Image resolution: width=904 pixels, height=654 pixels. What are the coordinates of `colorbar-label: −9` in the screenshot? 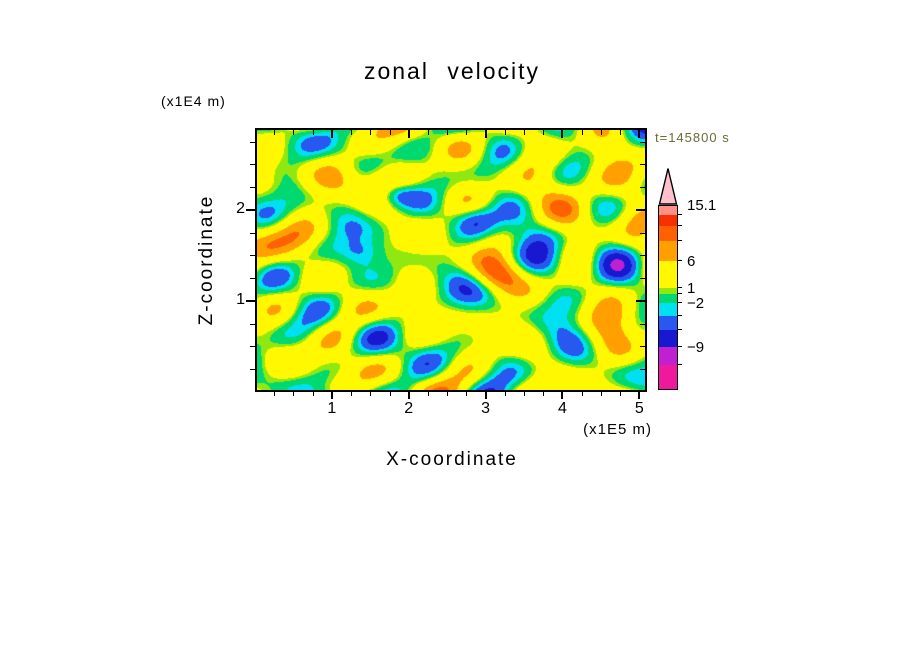 It's located at (696, 348).